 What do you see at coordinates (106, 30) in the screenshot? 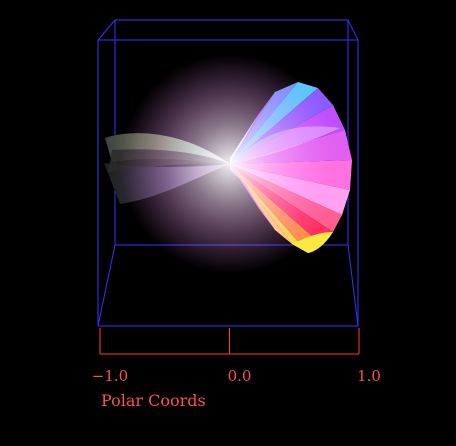
I see `box-top-left` at bounding box center [106, 30].